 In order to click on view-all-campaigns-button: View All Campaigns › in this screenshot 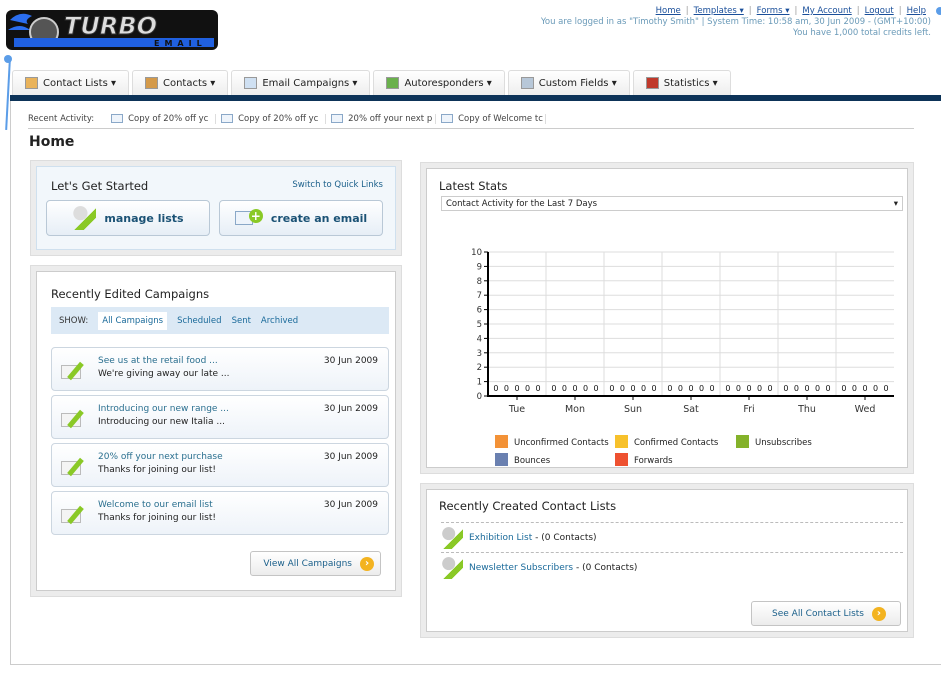, I will do `click(315, 563)`.